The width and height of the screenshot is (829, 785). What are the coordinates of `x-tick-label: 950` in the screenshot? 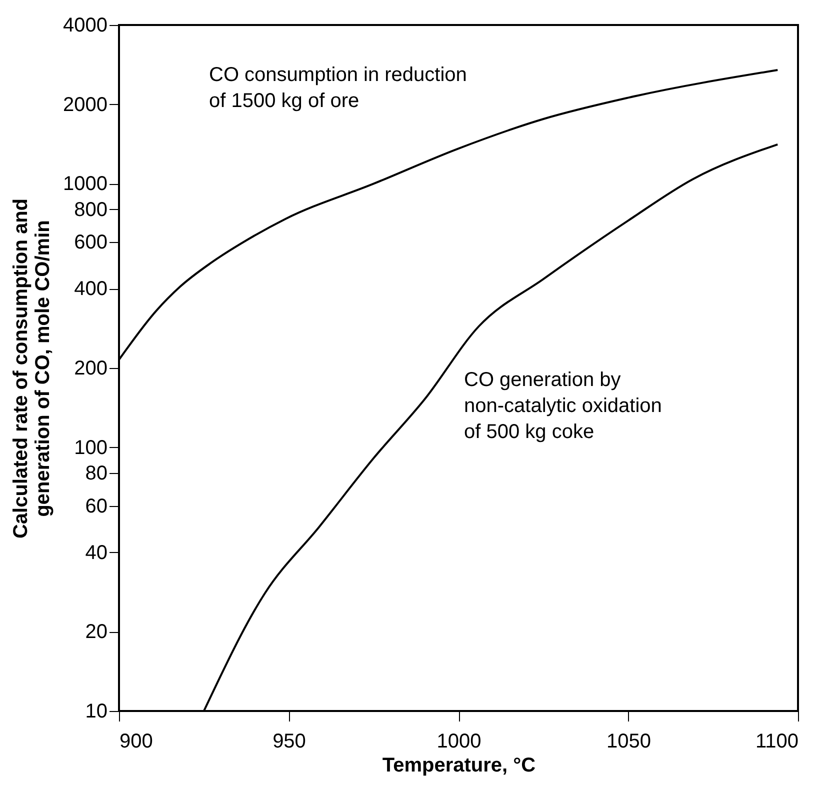 It's located at (289, 741).